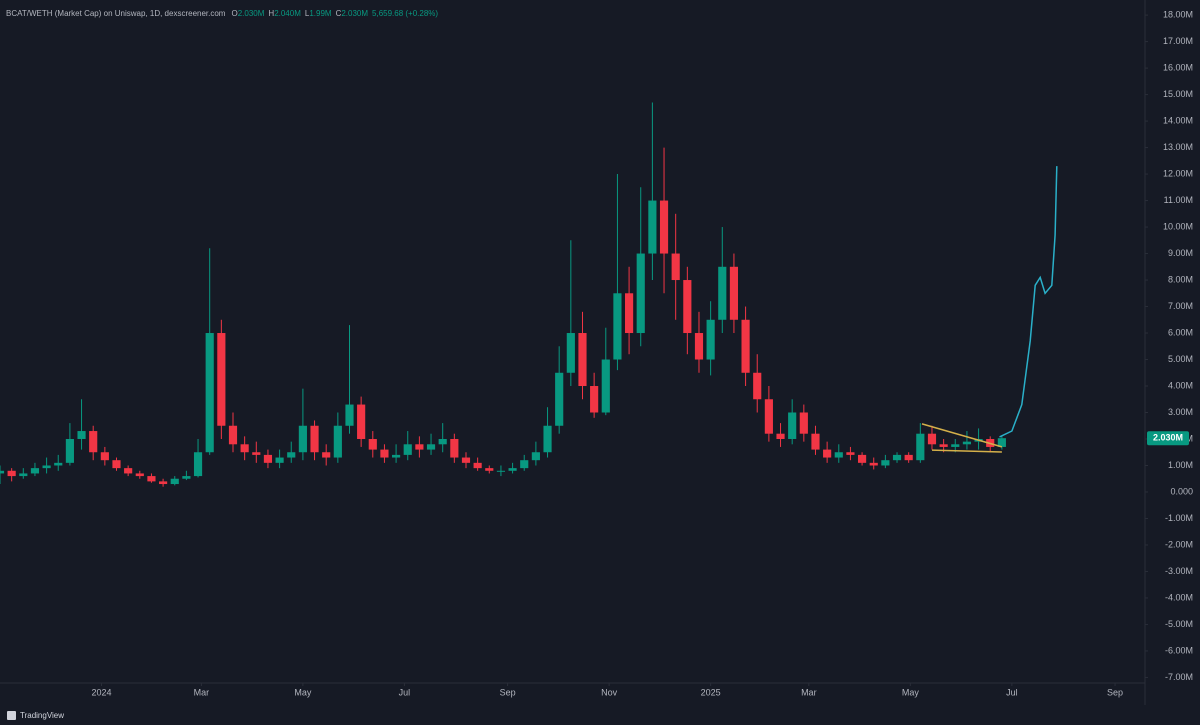  I want to click on y-tick-label: 8.00M, so click(1180, 279).